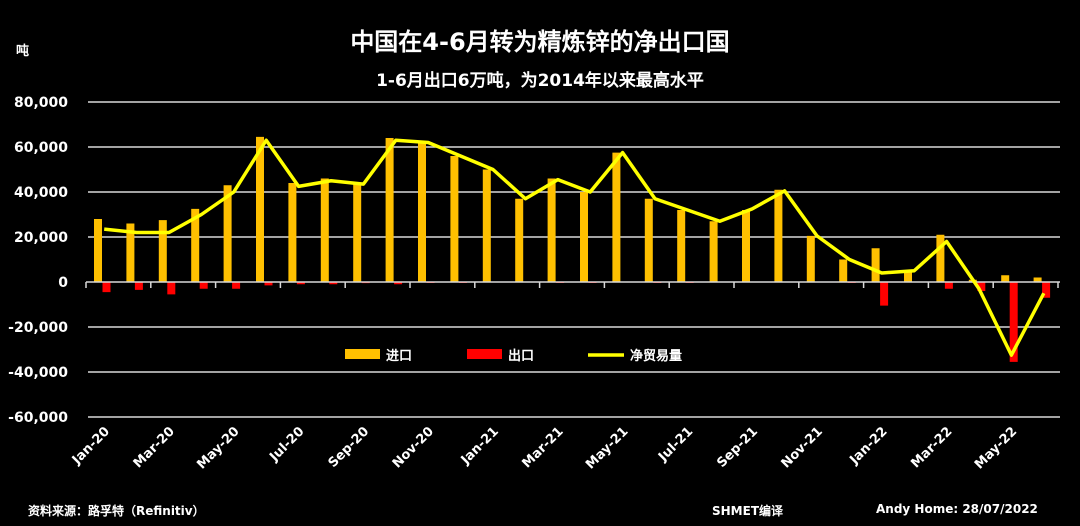  What do you see at coordinates (154, 447) in the screenshot?
I see `x-tick-label: Mar-20` at bounding box center [154, 447].